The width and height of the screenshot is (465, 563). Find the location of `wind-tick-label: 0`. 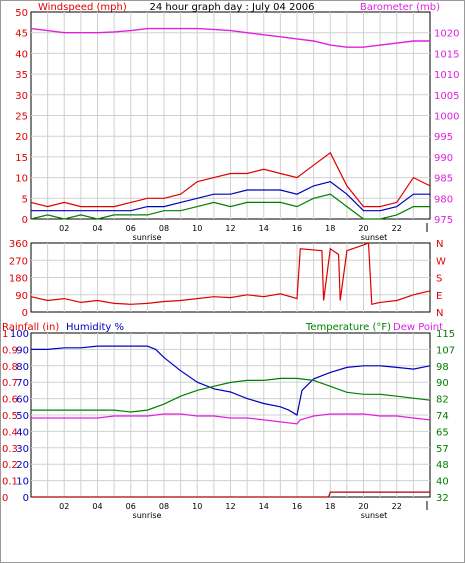

wind-tick-label: 0 is located at coordinates (25, 220).